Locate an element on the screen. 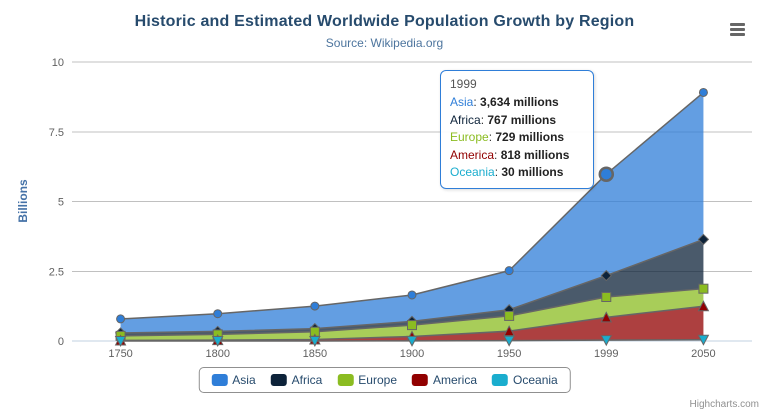  tooltip-row-africa: Africa: 767 millions is located at coordinates (503, 119).